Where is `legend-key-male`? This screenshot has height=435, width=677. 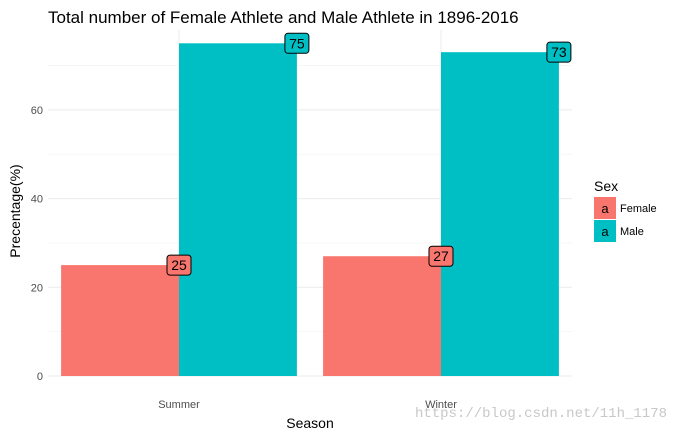 legend-key-male is located at coordinates (605, 231).